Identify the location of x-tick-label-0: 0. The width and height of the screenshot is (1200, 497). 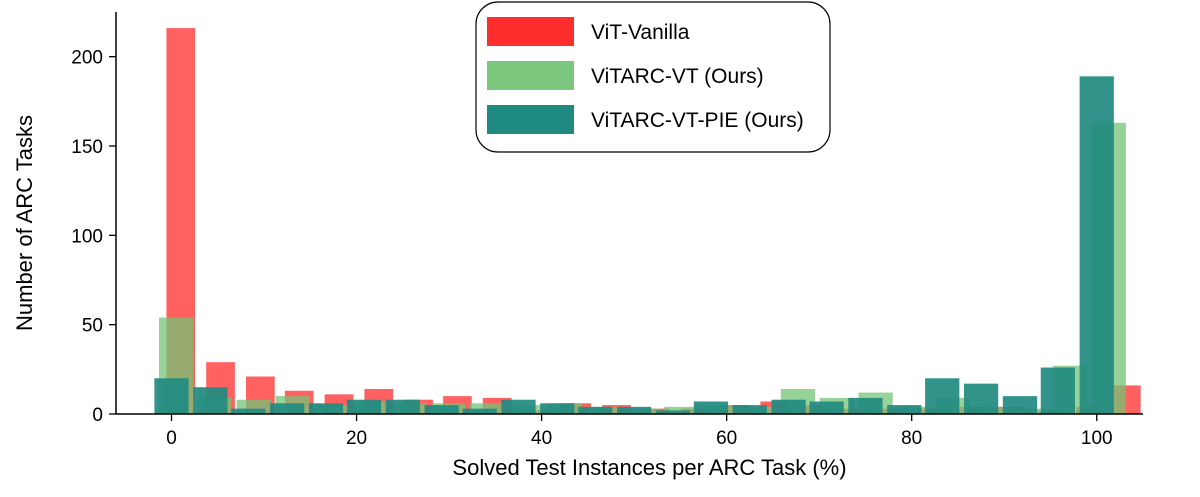
(171, 438).